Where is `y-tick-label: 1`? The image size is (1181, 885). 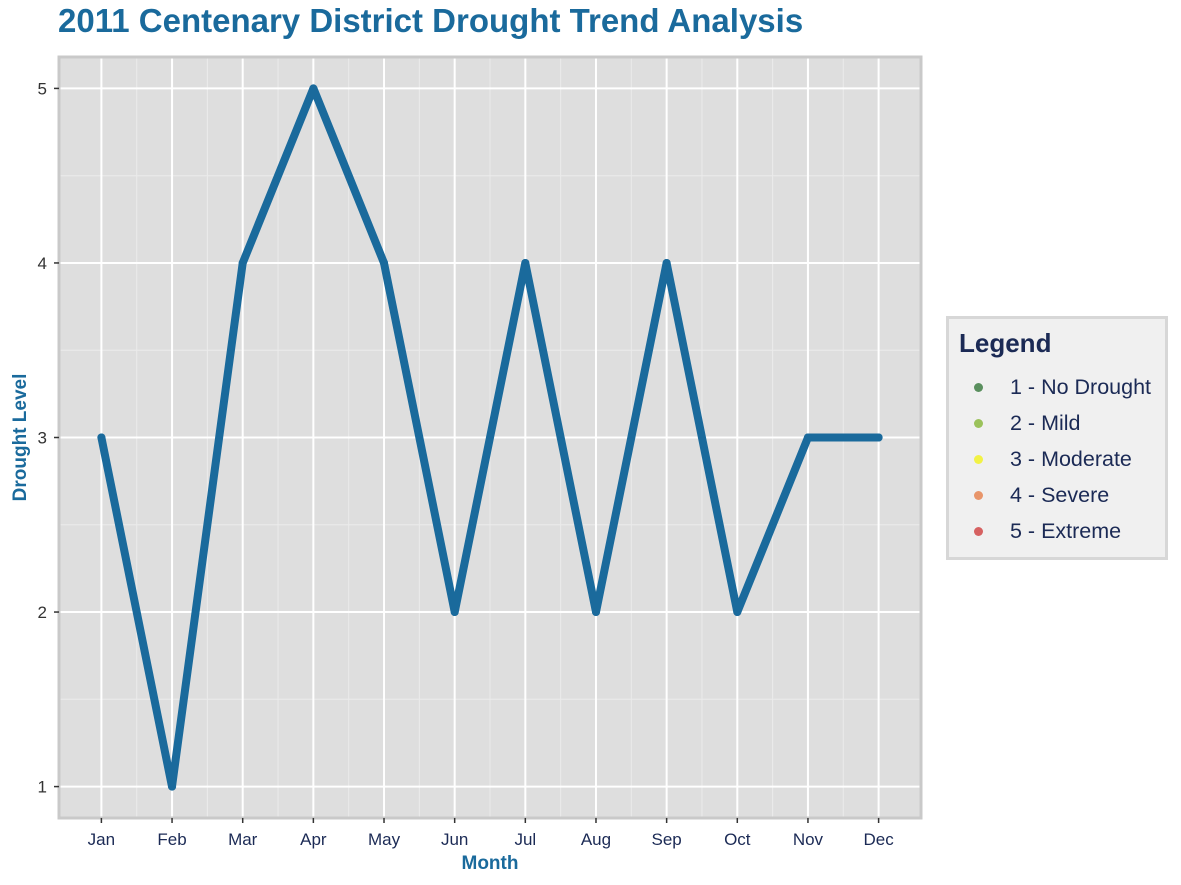
y-tick-label: 1 is located at coordinates (42, 787).